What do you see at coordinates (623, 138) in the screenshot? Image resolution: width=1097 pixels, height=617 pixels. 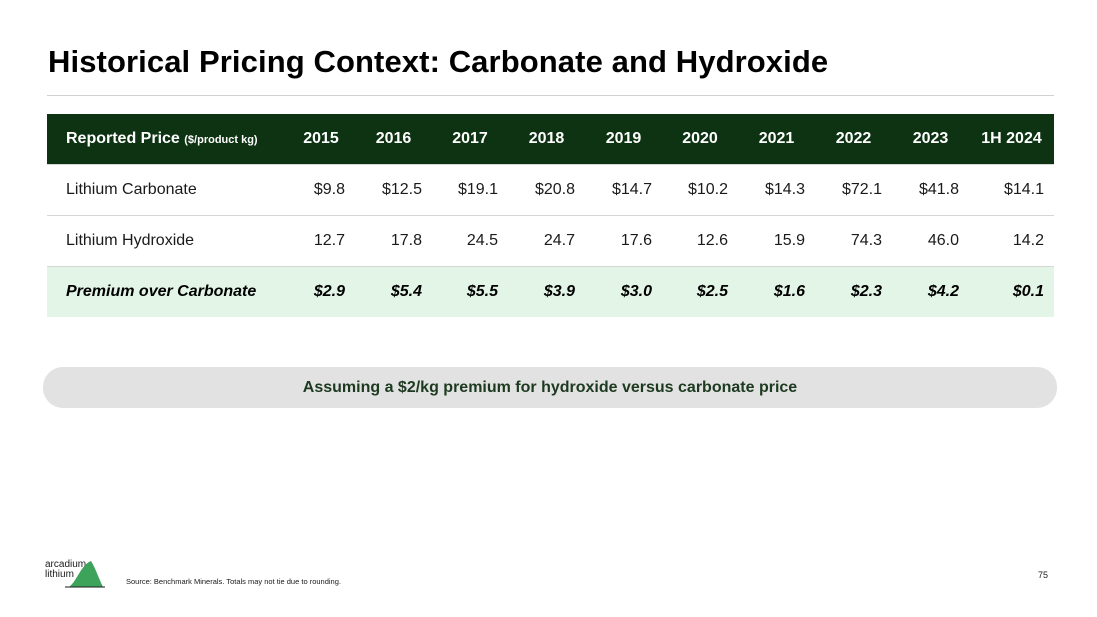 I see `header-year: 2019` at bounding box center [623, 138].